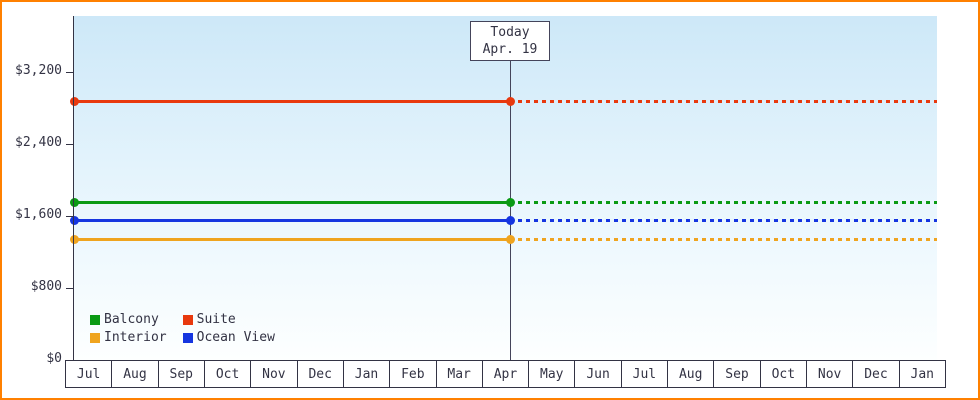  I want to click on legend-label-suite: Suite, so click(216, 319).